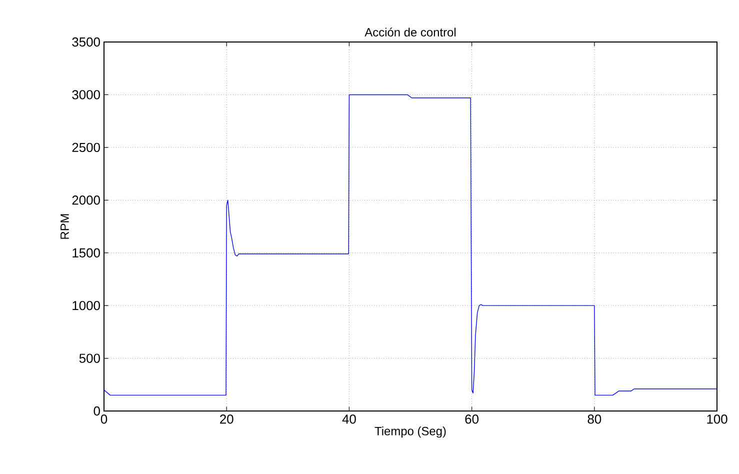  I want to click on x-tick-label: 0, so click(104, 419).